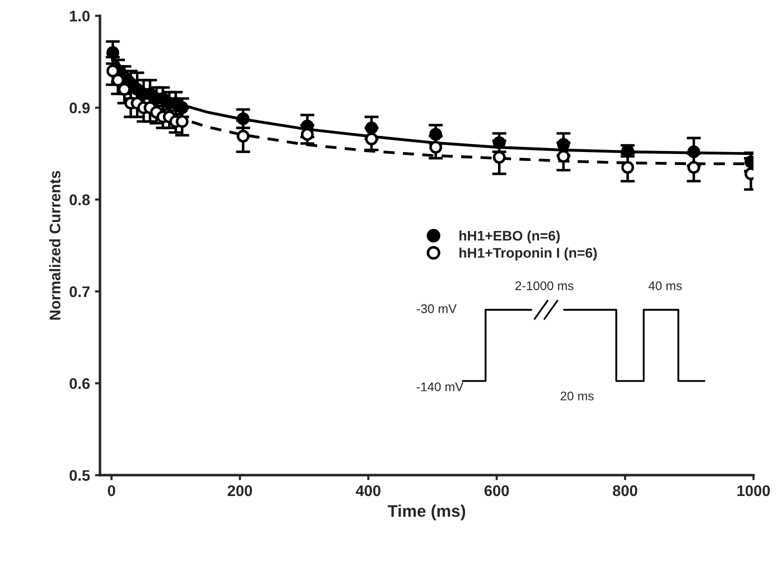  Describe the element at coordinates (54, 245) in the screenshot. I see `y-axis-title: Normalized Currents` at that location.